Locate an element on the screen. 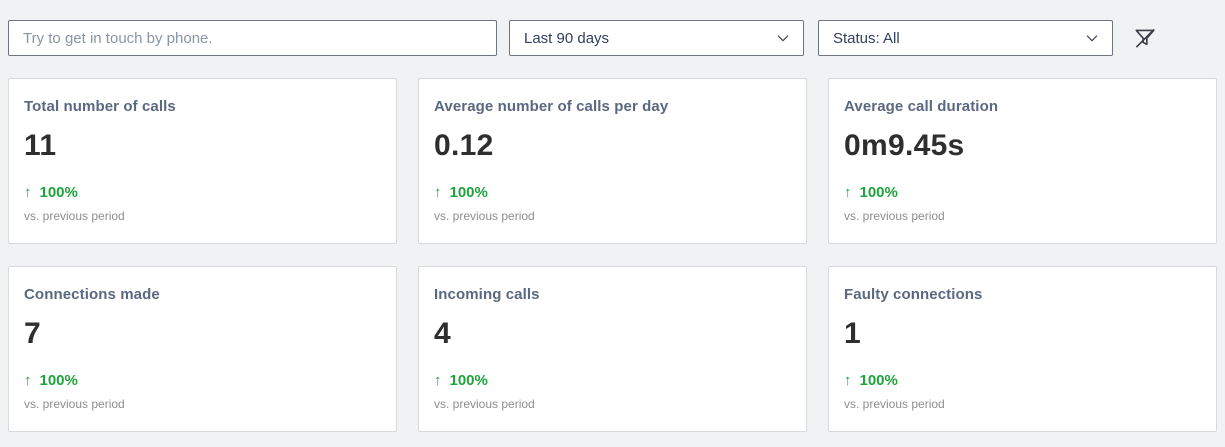 The width and height of the screenshot is (1225, 447). card-title: Average call duration is located at coordinates (921, 106).